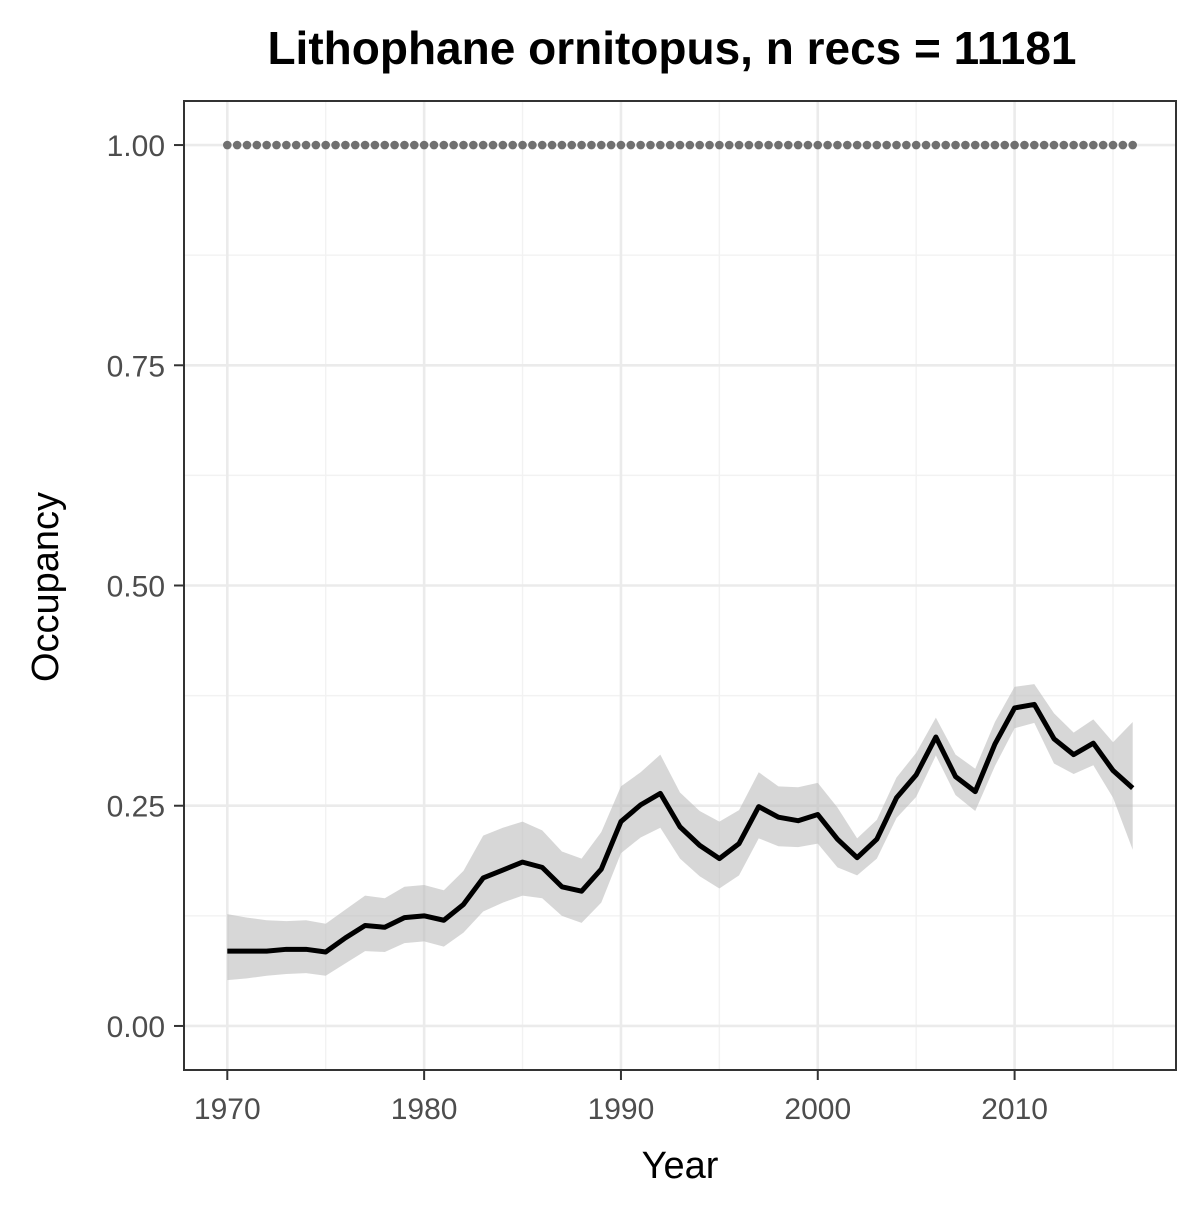  What do you see at coordinates (680, 145) in the screenshot?
I see `reference-series` at bounding box center [680, 145].